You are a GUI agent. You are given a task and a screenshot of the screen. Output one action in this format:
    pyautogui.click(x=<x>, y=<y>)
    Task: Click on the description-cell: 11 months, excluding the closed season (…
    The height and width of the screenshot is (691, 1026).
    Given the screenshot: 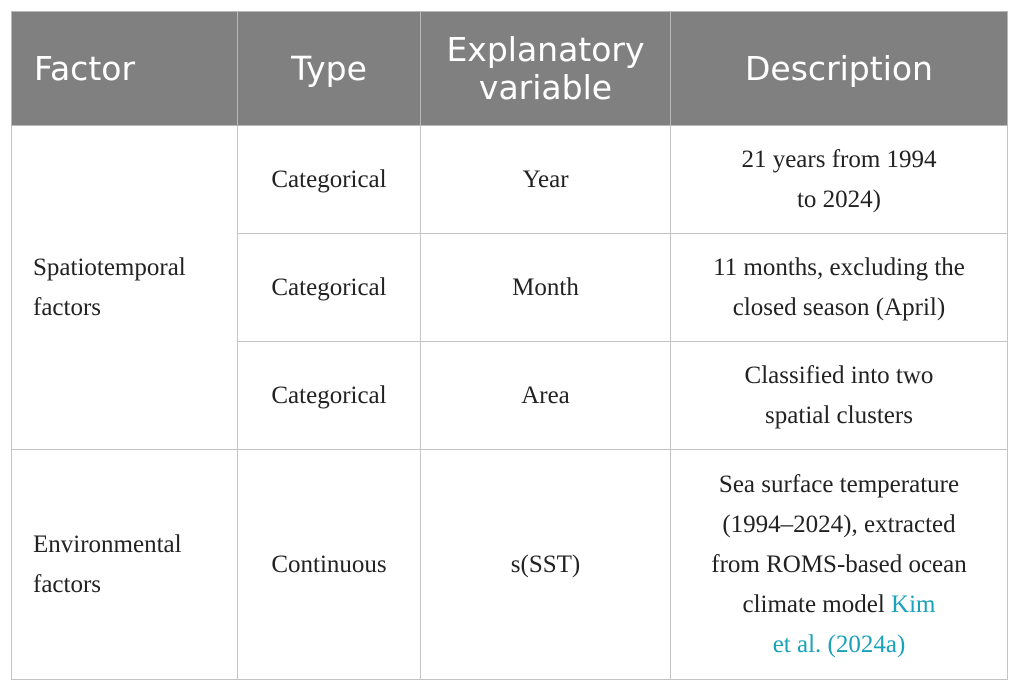 What is the action you would take?
    pyautogui.click(x=839, y=287)
    